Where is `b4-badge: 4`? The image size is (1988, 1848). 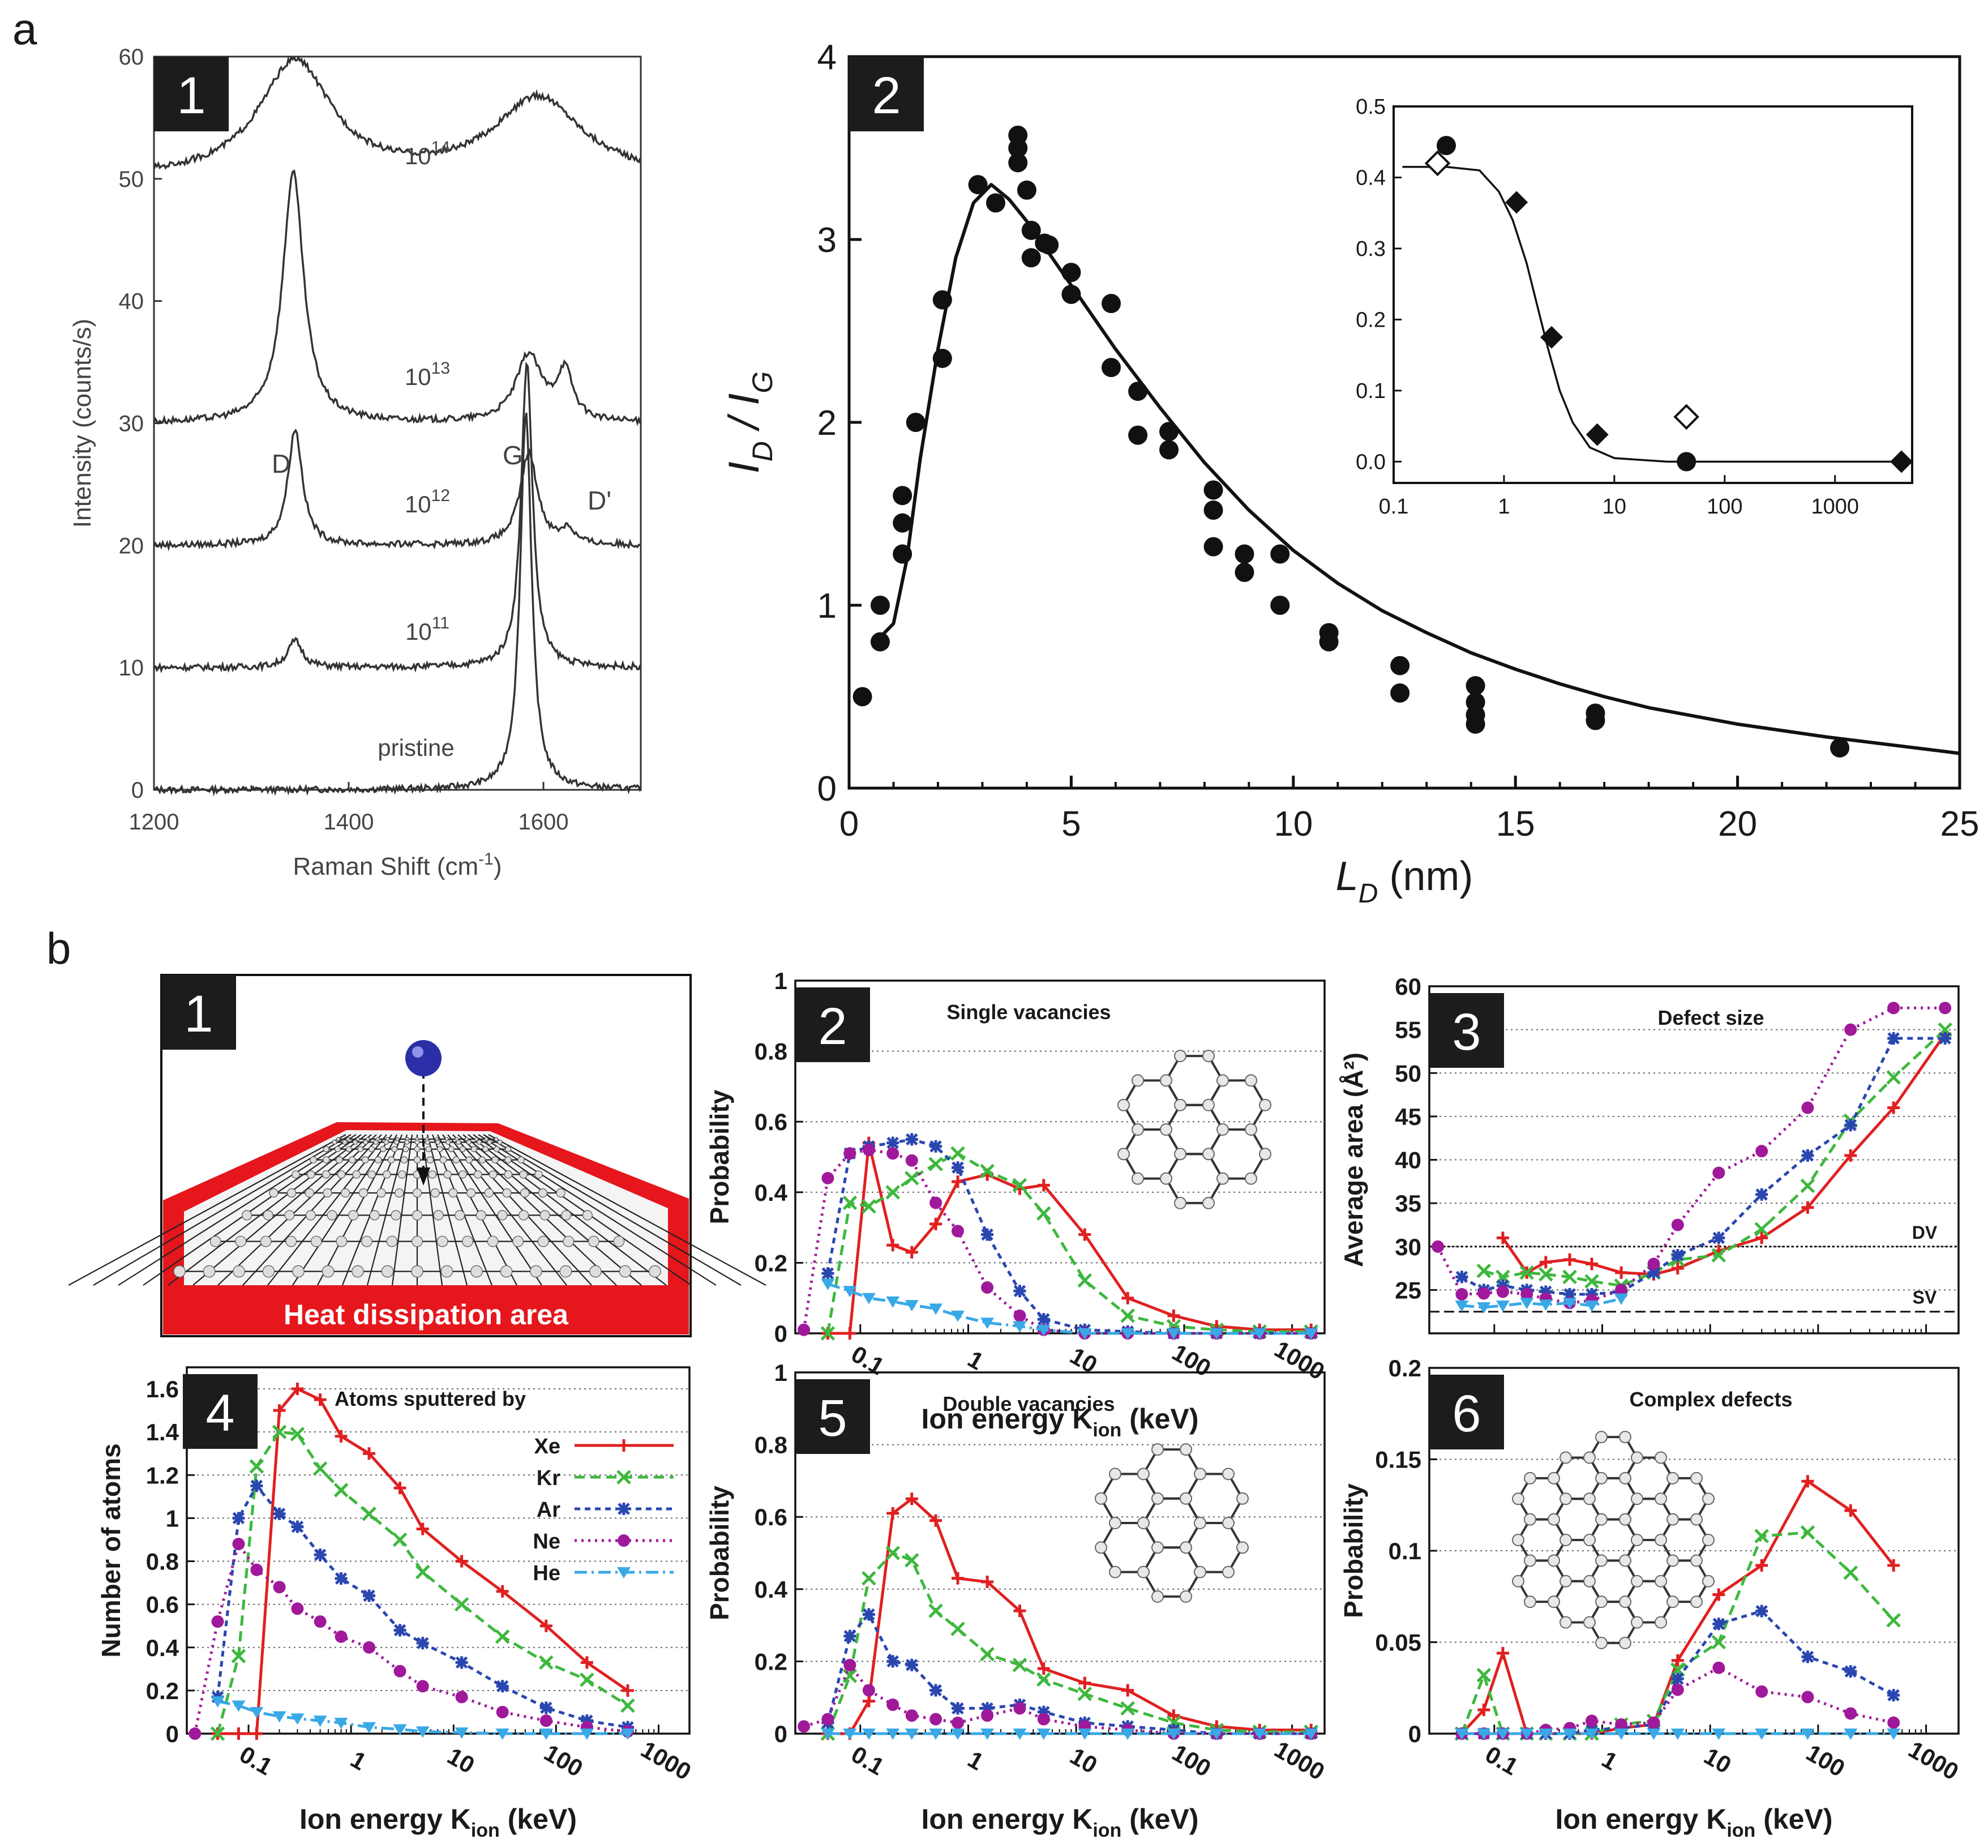 b4-badge: 4 is located at coordinates (219, 1413).